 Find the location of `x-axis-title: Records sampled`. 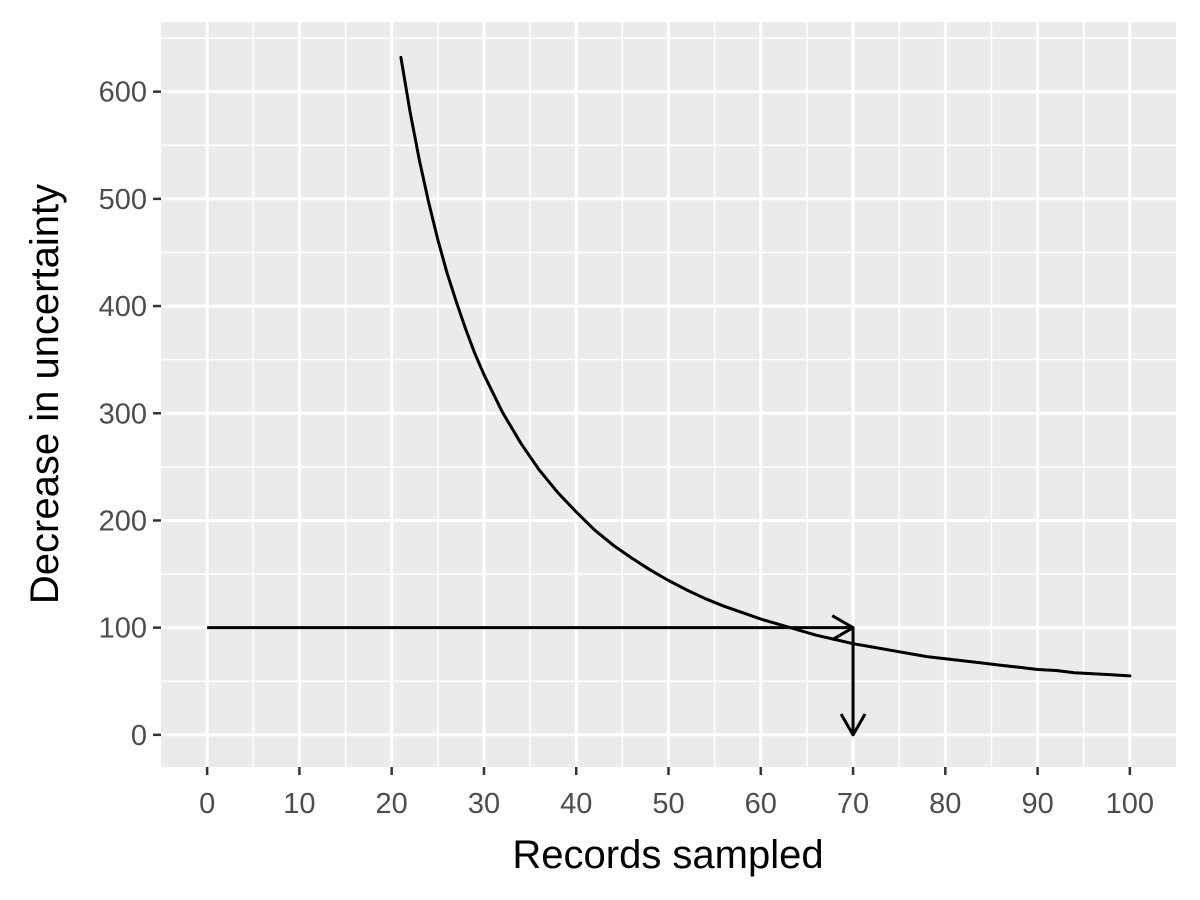

x-axis-title: Records sampled is located at coordinates (667, 855).